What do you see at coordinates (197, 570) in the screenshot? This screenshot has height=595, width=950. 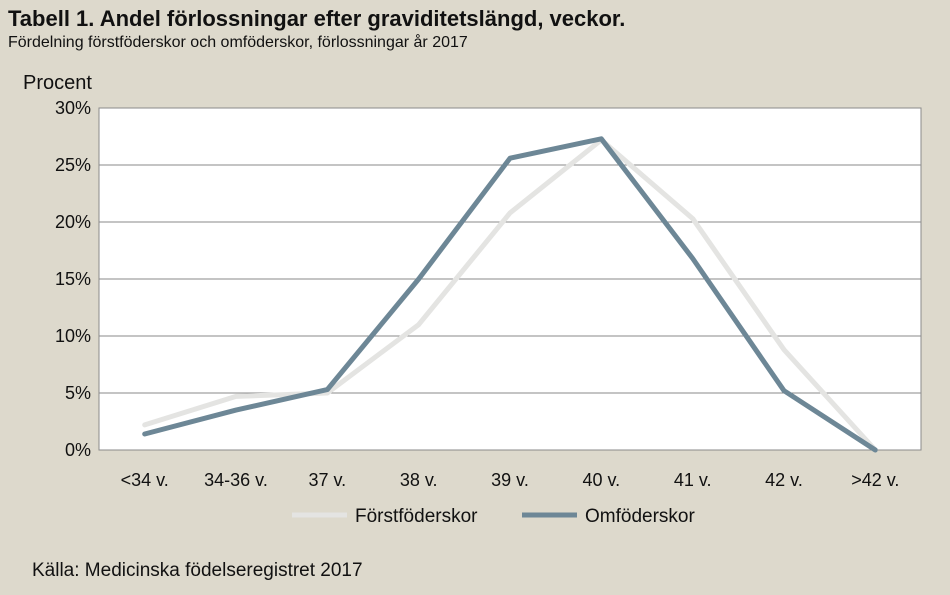 I see `source-note: Källa: Medicinska födelseregistret 2017` at bounding box center [197, 570].